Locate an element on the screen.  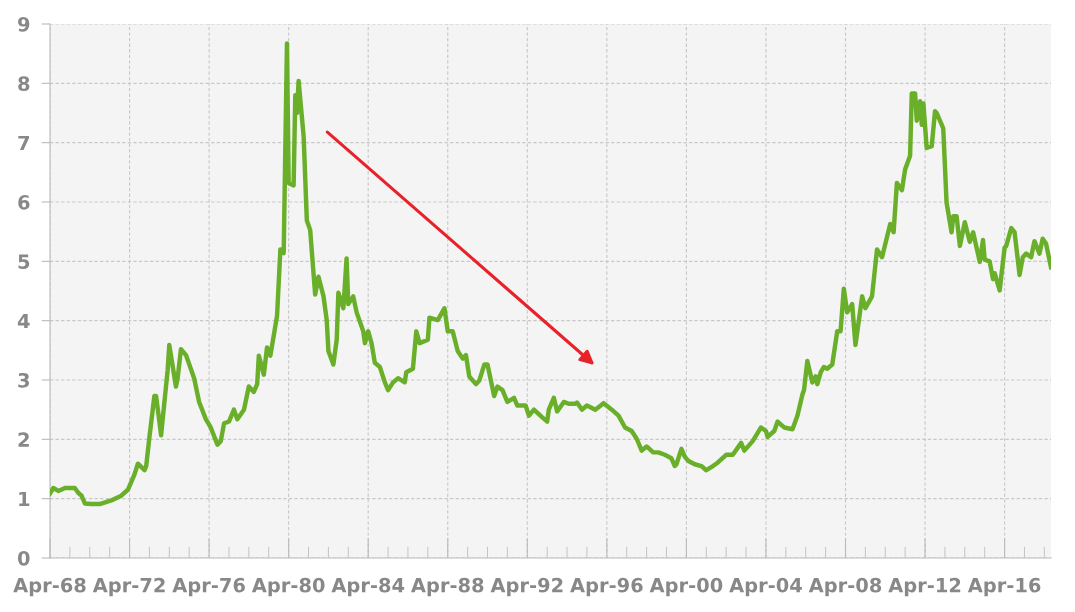
y-tick-label: 2 is located at coordinates (23, 439).